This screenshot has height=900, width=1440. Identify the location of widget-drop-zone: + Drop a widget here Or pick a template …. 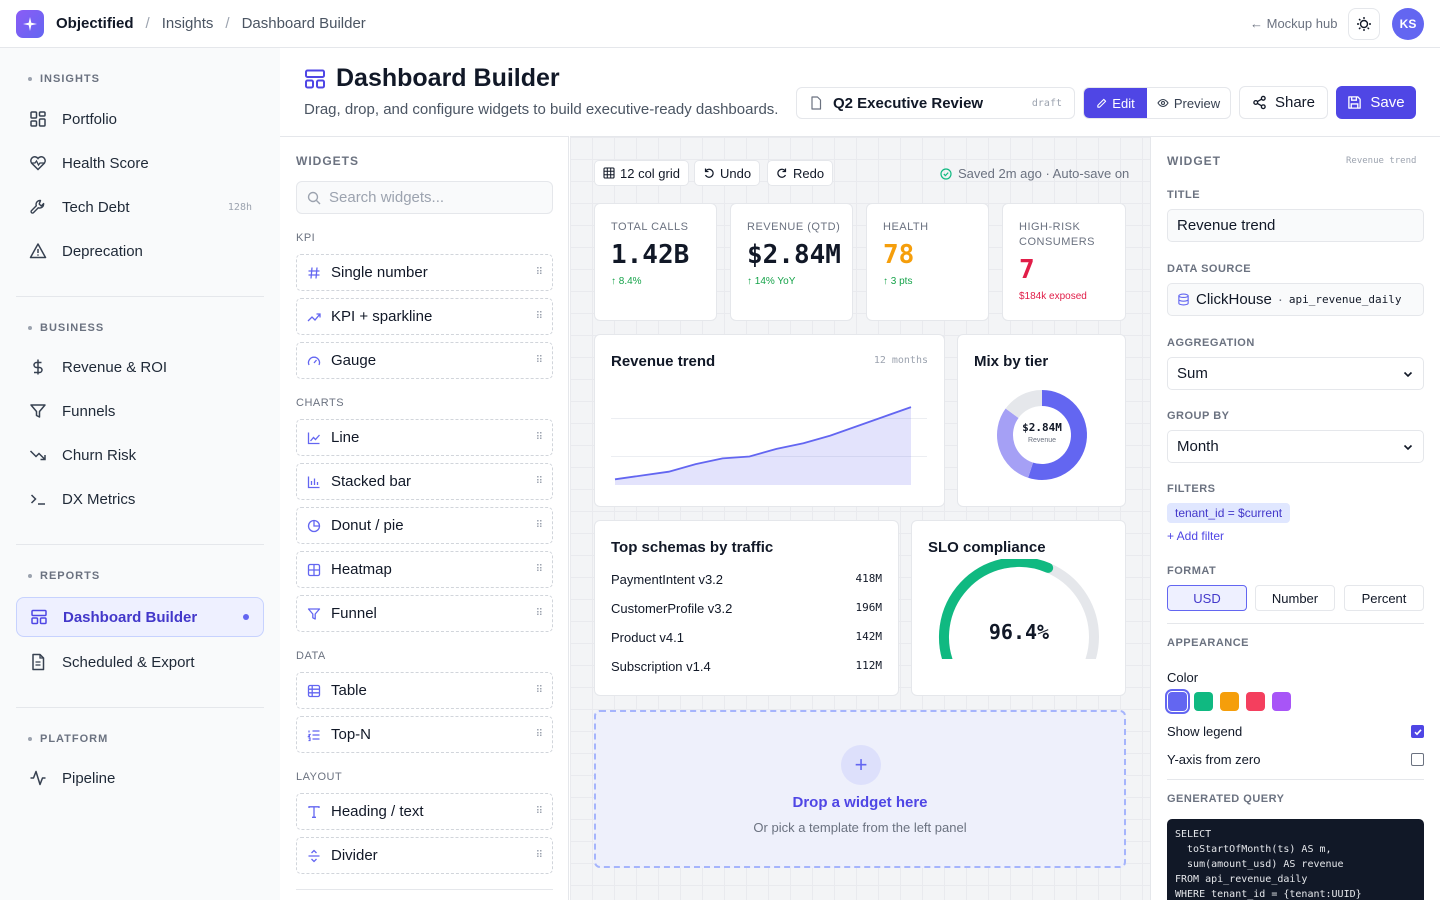
(860, 789).